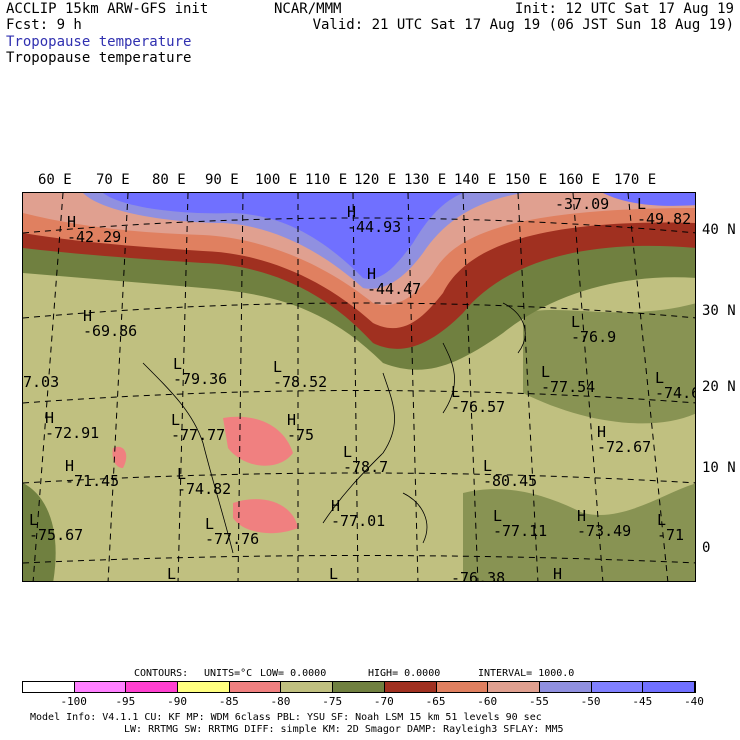 The image size is (740, 740). Describe the element at coordinates (590, 701) in the screenshot. I see `colorbar-tick-label: -50` at that location.